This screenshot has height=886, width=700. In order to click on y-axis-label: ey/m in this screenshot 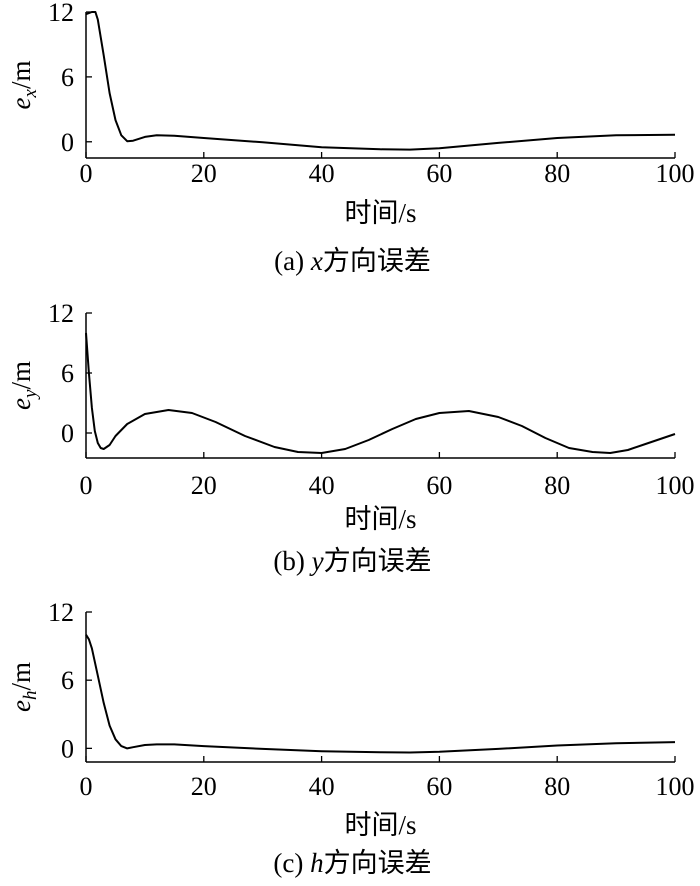, I will do `click(23, 385)`.